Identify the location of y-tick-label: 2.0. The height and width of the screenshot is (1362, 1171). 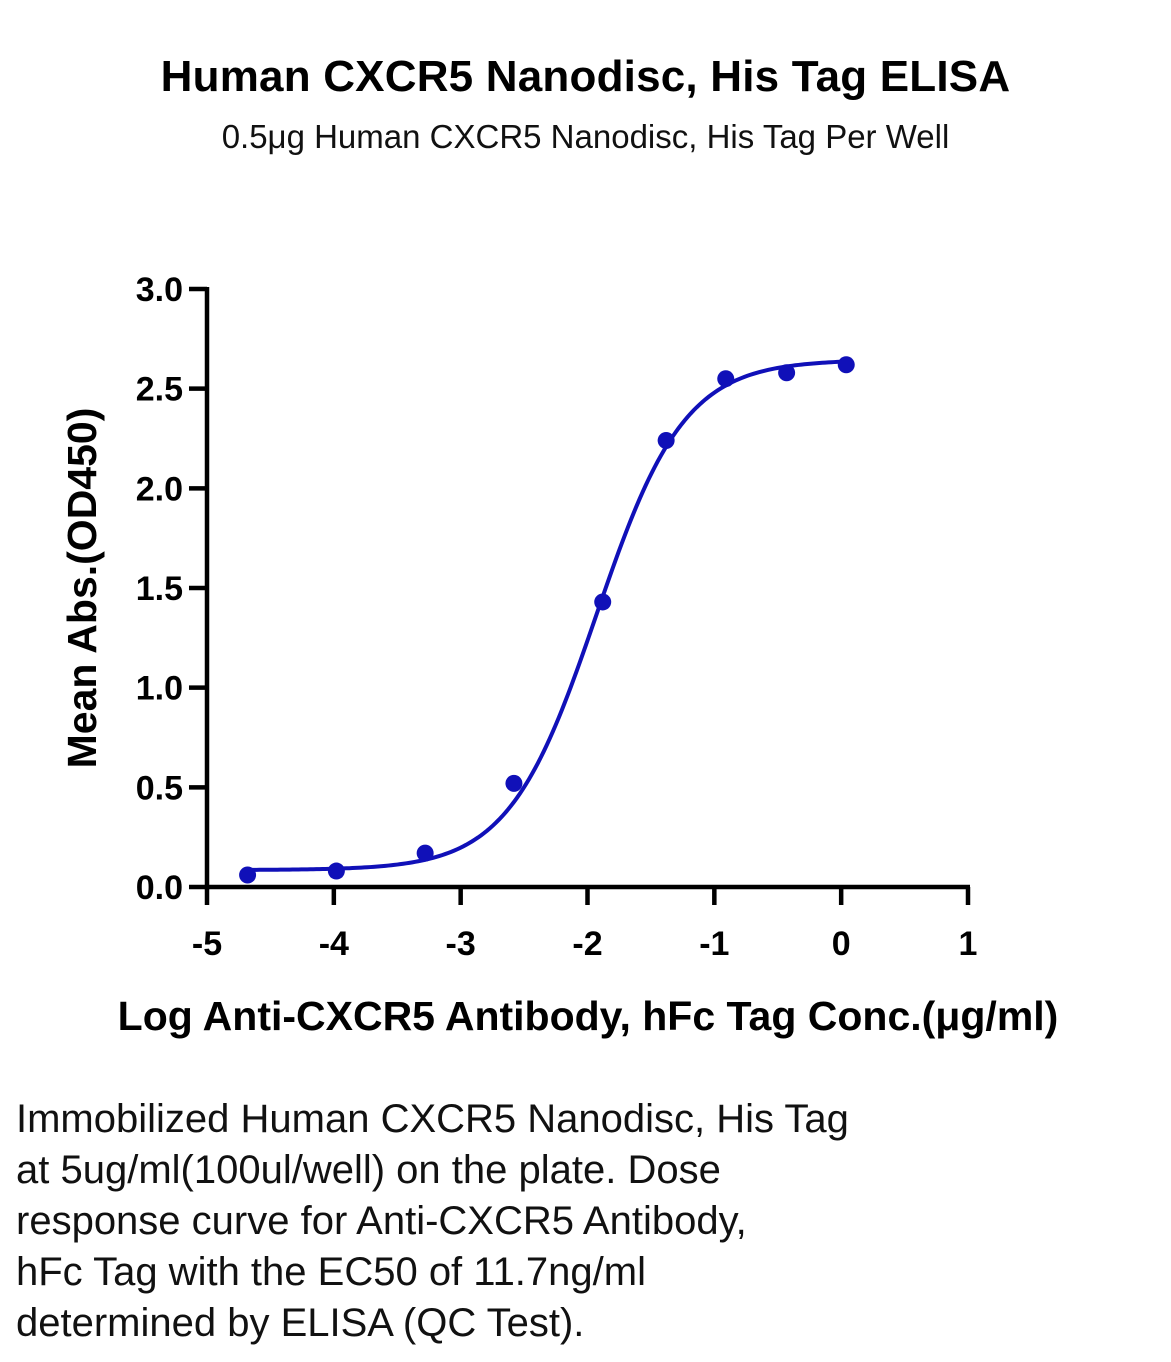
(159, 489).